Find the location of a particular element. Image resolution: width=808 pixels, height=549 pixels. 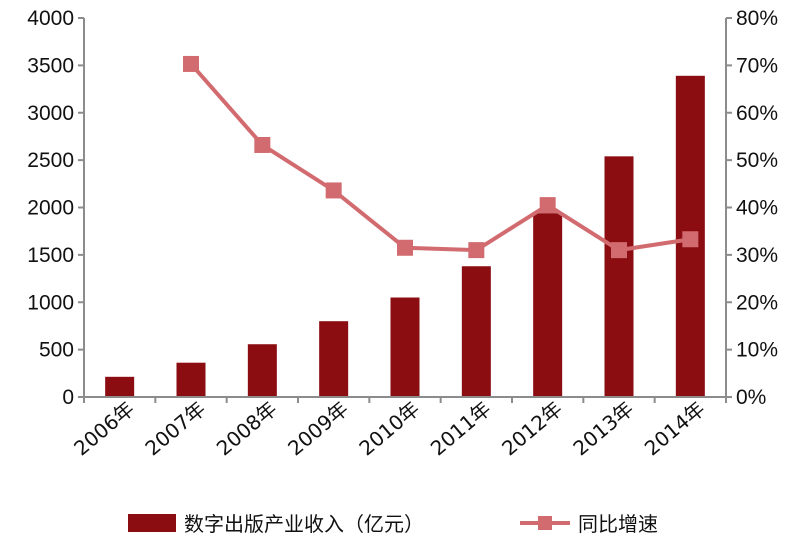

right-y-axis: 0% 10% 20% 30% 40% 50% 60% 70% 80% is located at coordinates (751, 208).